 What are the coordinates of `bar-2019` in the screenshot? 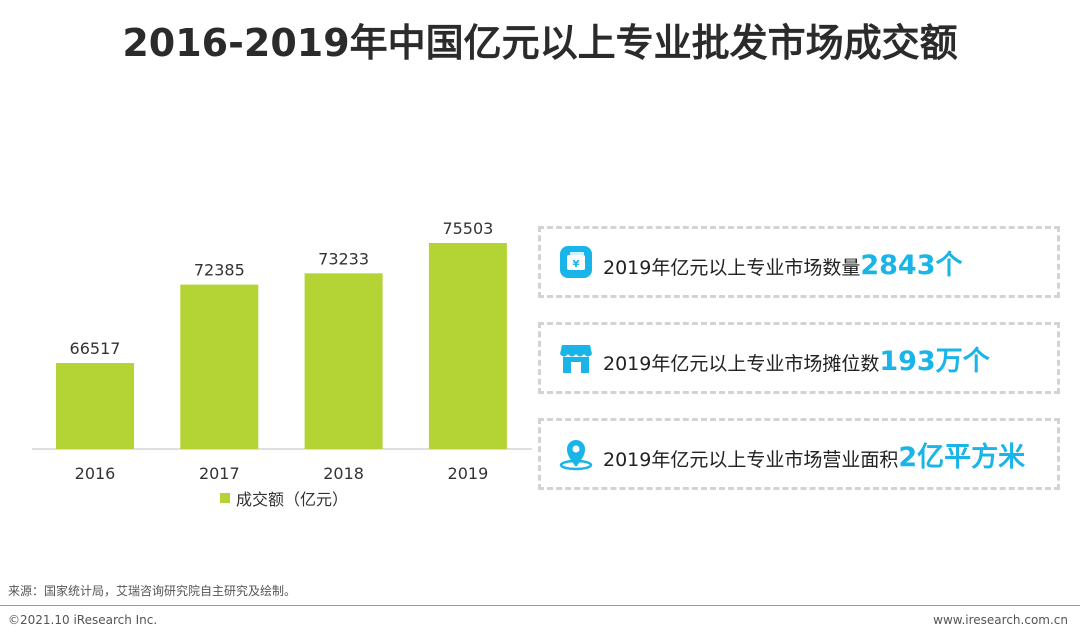 It's located at (467, 346).